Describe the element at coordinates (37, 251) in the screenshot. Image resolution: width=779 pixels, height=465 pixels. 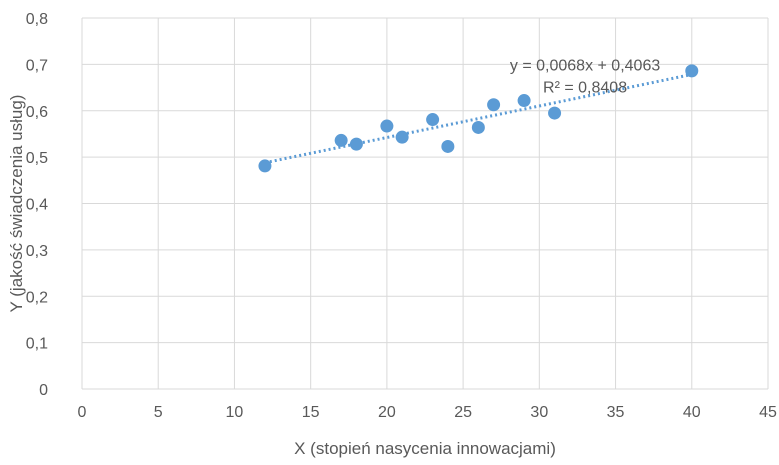
I see `y-tick-label: 0,3` at that location.